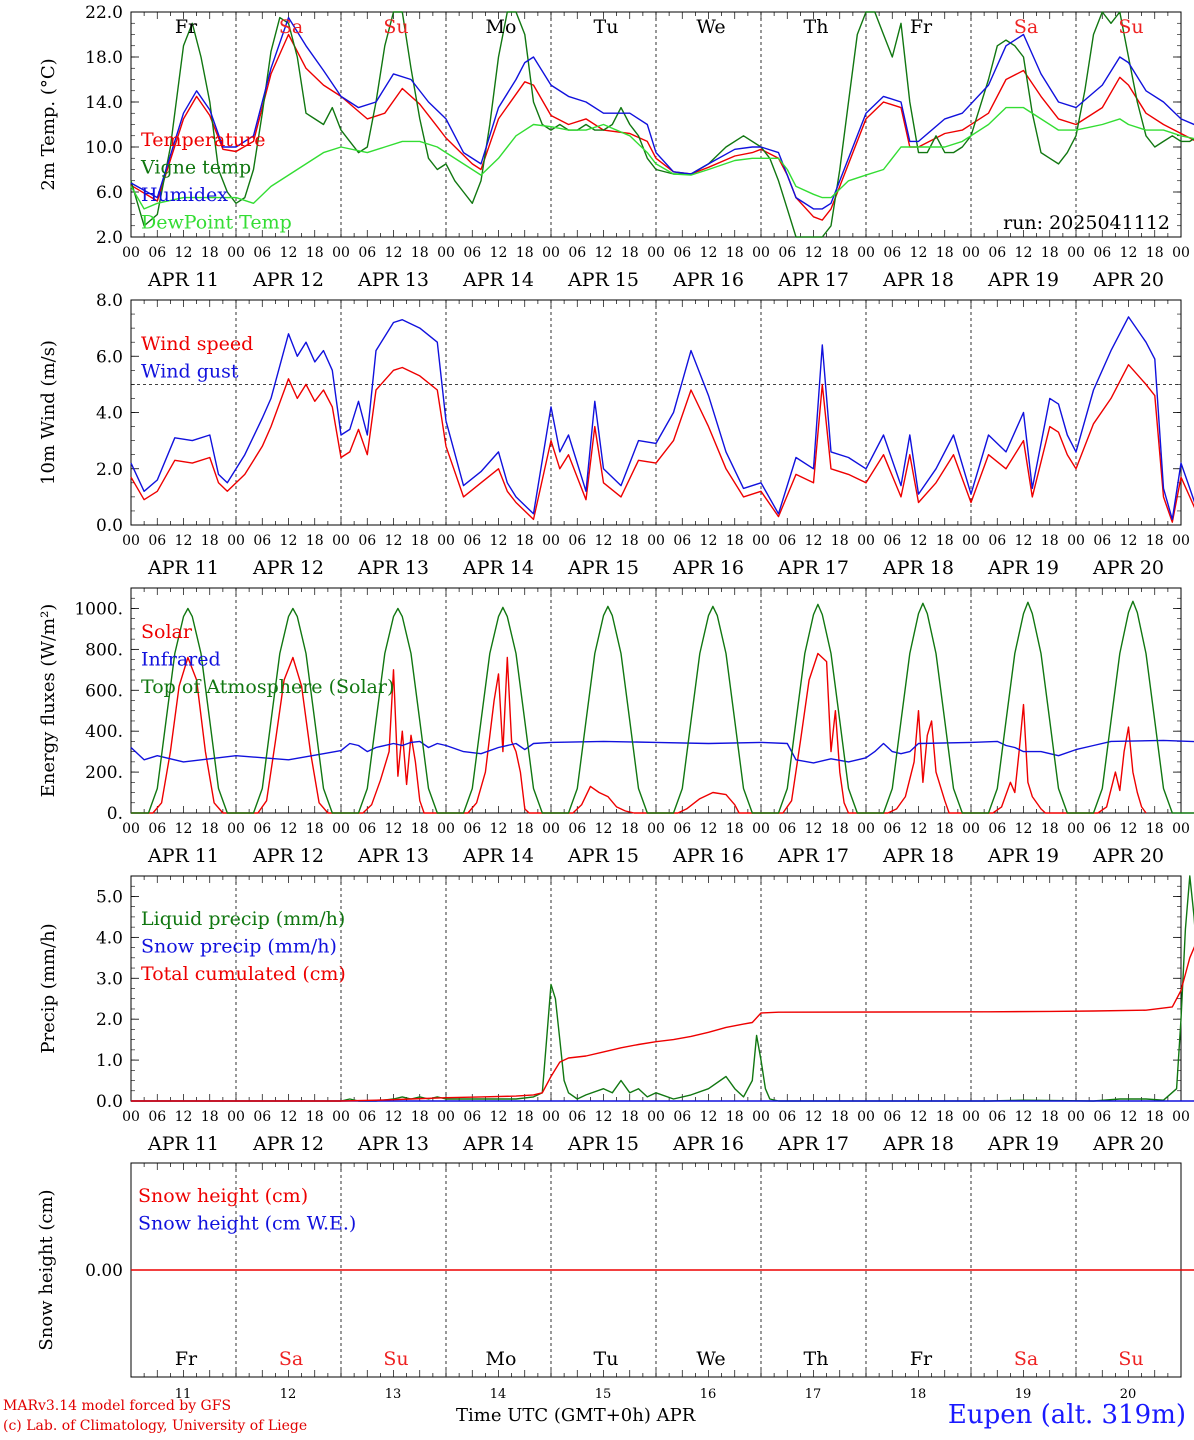  I want to click on legend-entry: Wind speed, so click(197, 344).